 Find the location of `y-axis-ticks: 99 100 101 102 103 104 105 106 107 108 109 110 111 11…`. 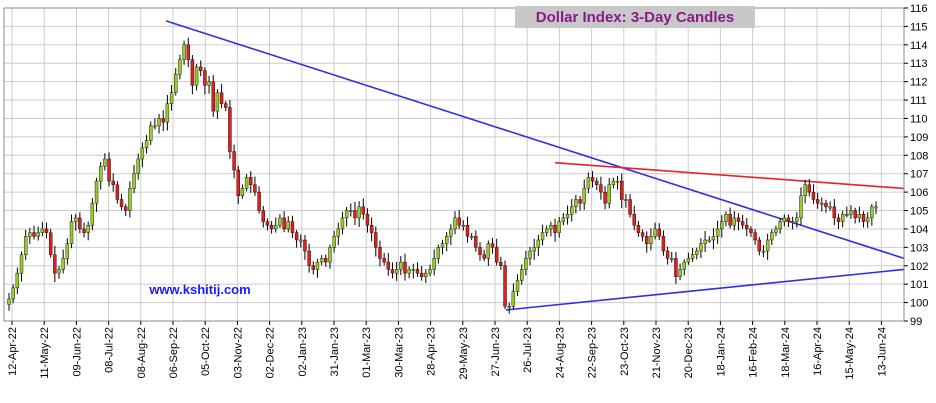

y-axis-ticks: 99 100 101 102 103 104 105 106 107 108 109 110 111 11… is located at coordinates (916, 165).